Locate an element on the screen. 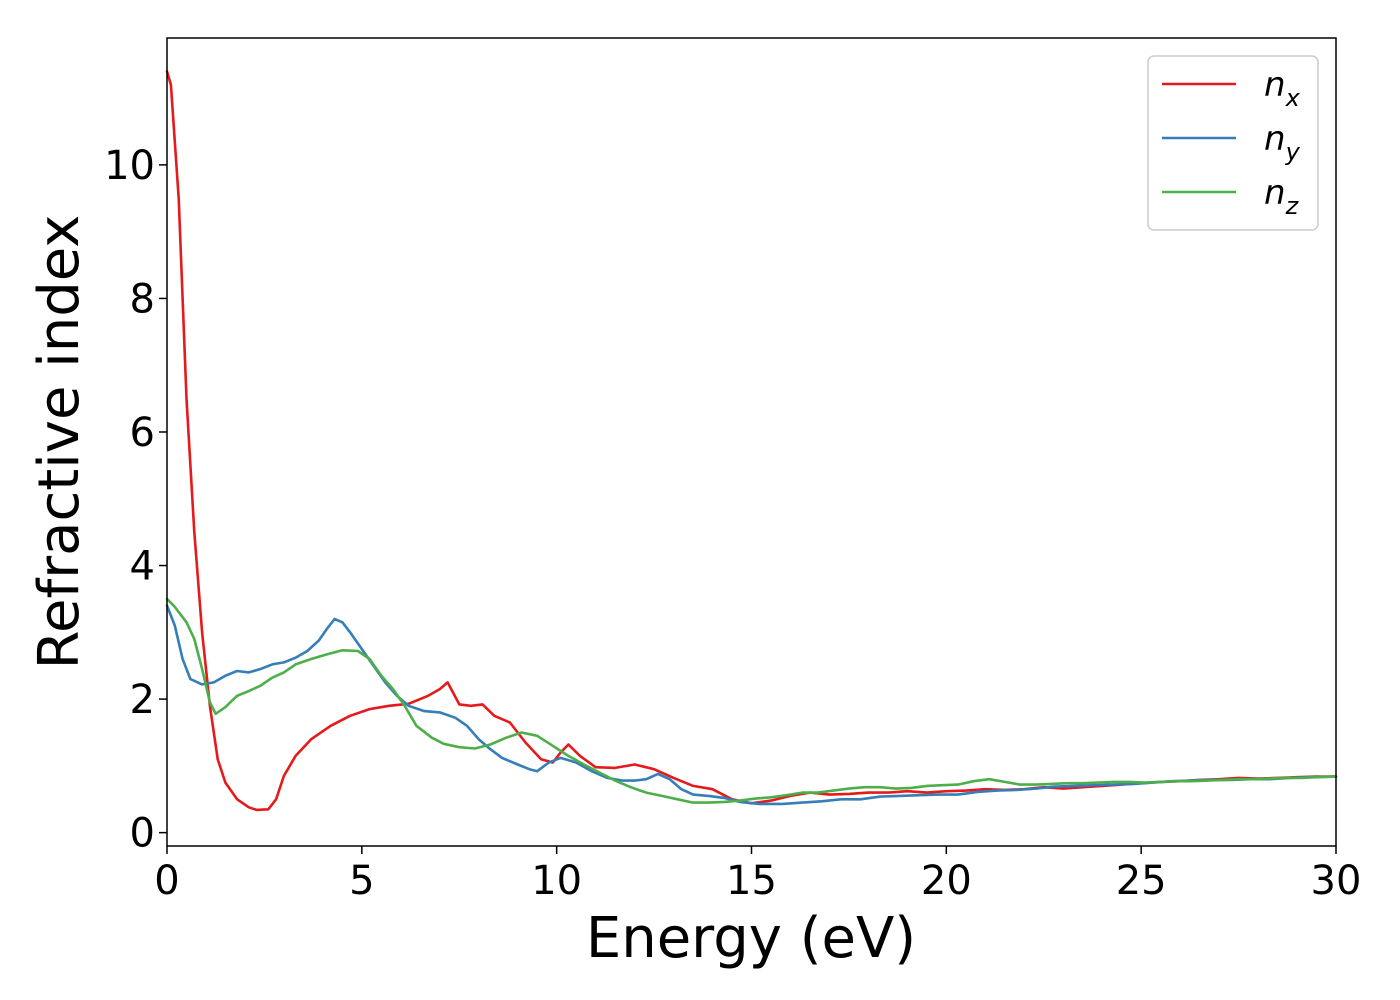 The height and width of the screenshot is (1000, 1400). y-tick-label: 10 is located at coordinates (129, 166).